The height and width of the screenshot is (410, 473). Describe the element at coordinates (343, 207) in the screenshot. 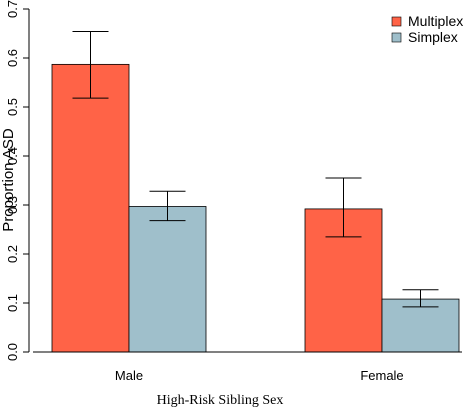

I see `error-bar-multiplex-female` at that location.